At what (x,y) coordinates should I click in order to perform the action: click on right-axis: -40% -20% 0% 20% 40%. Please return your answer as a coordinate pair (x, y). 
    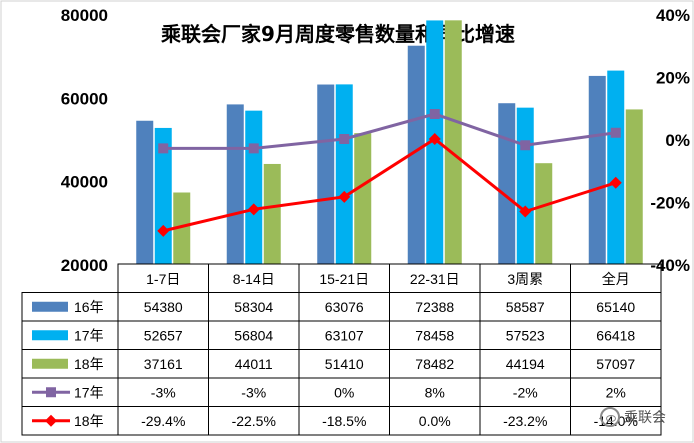
    Looking at the image, I should click on (670, 140).